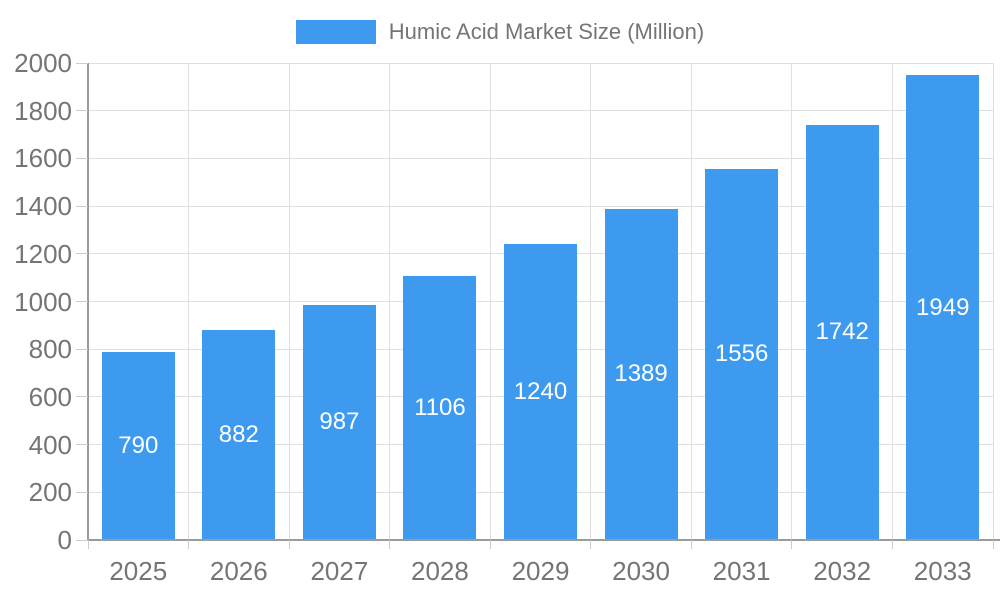 The height and width of the screenshot is (600, 1000). Describe the element at coordinates (43, 63) in the screenshot. I see `y-axis-label: 2000` at that location.